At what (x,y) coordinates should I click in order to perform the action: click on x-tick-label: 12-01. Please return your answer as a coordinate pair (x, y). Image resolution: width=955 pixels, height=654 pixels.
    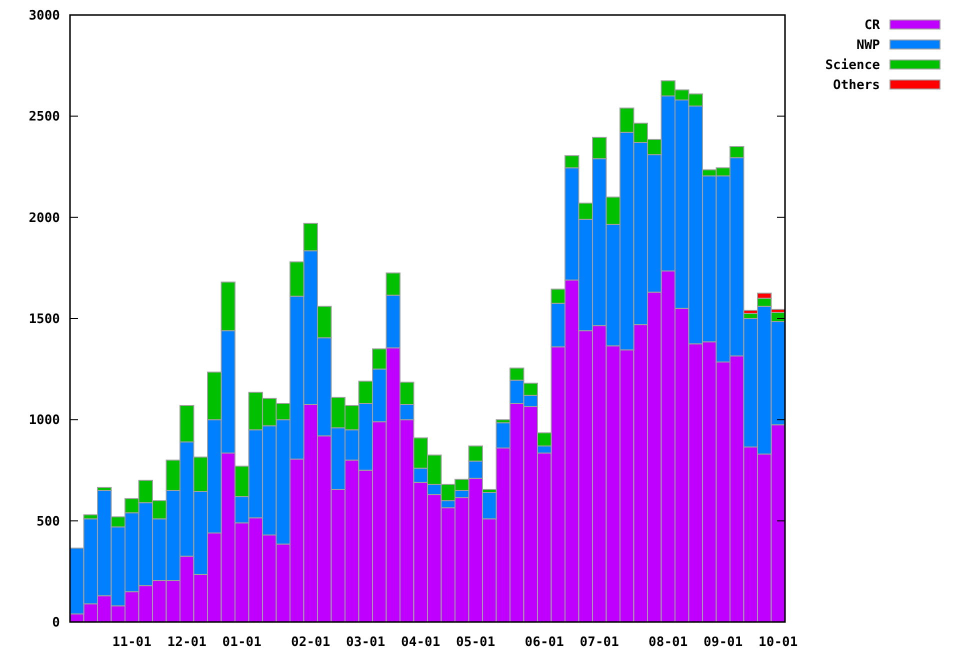
    Looking at the image, I should click on (187, 642).